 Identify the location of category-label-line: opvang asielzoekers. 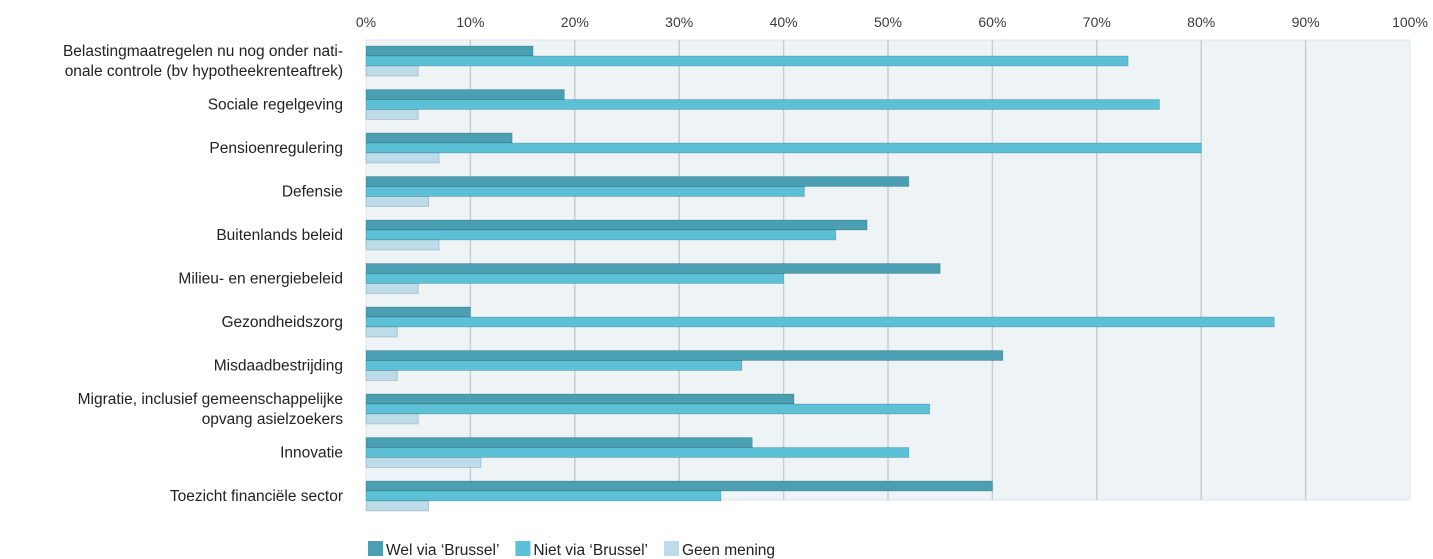
(273, 419).